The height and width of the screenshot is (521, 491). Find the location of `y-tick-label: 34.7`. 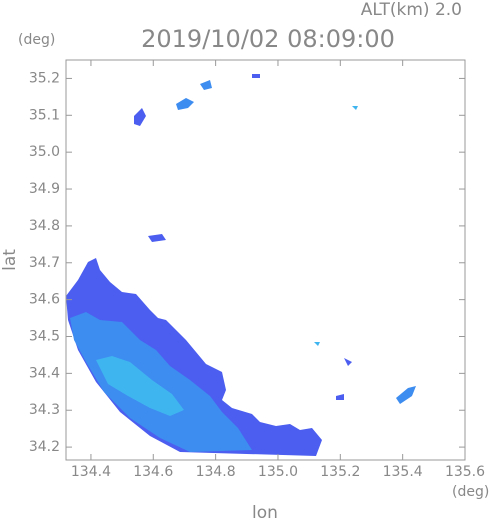

y-tick-label: 34.7 is located at coordinates (44, 263).